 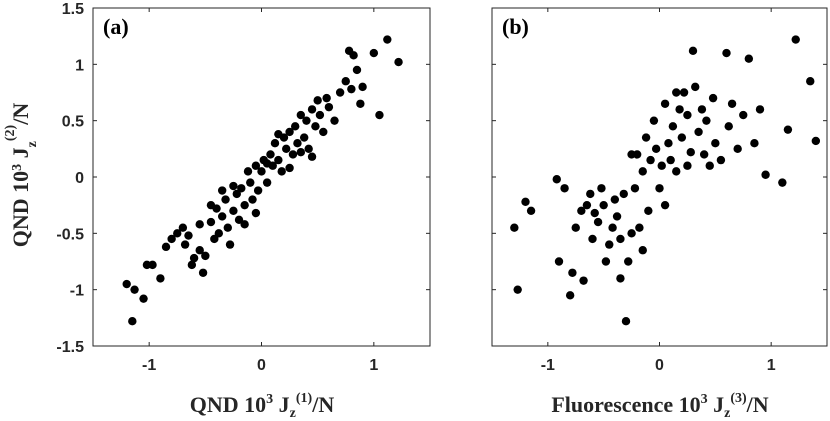 I want to click on panel-b-xlabel-sub: z, so click(x=727, y=413).